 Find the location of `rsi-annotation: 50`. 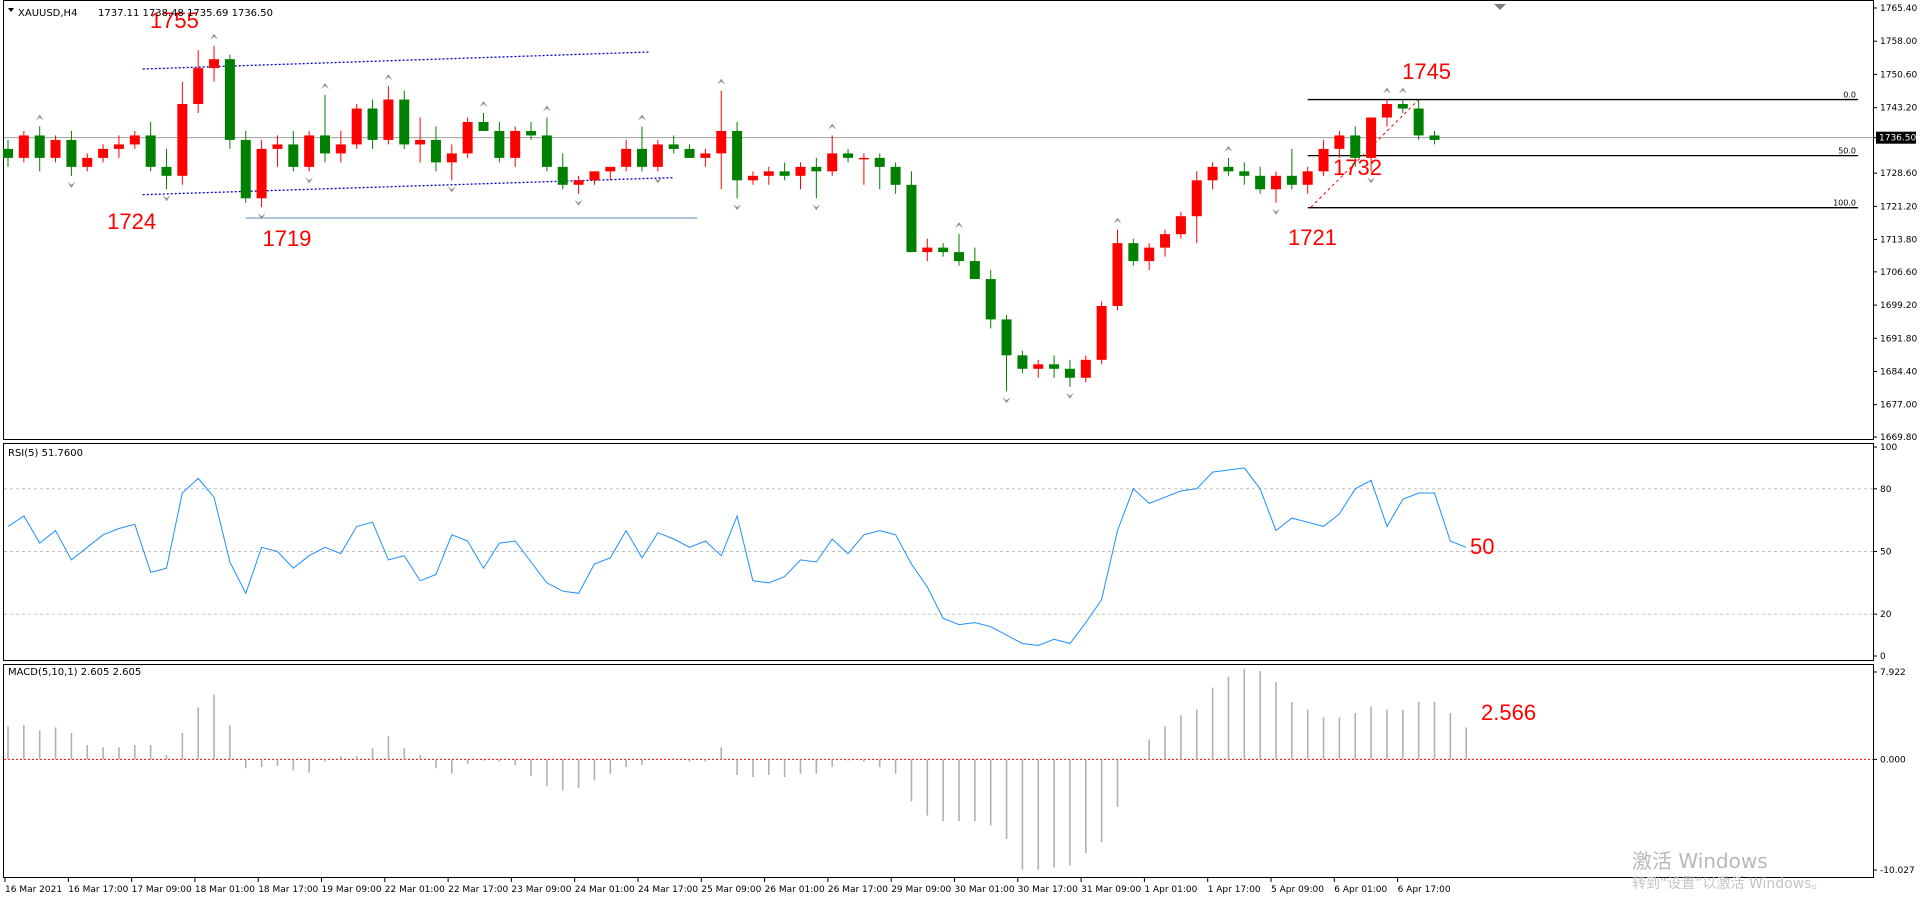

rsi-annotation: 50 is located at coordinates (1482, 546).